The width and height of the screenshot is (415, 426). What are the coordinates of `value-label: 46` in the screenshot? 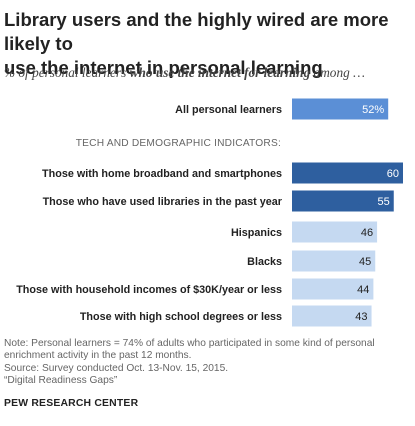 It's located at (367, 233).